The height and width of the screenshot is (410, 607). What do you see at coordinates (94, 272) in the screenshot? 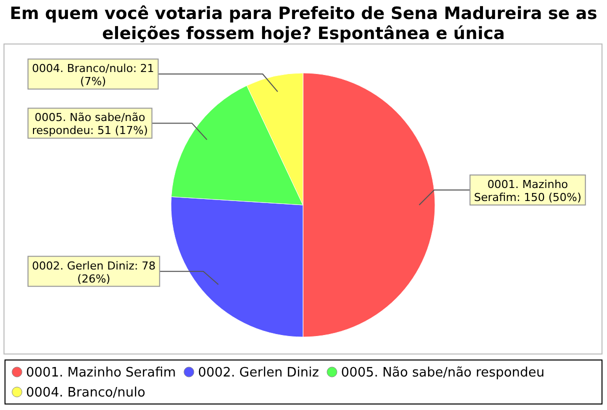
I see `data-label: 0002. Gerlen Diniz: 78 (26%)` at bounding box center [94, 272].